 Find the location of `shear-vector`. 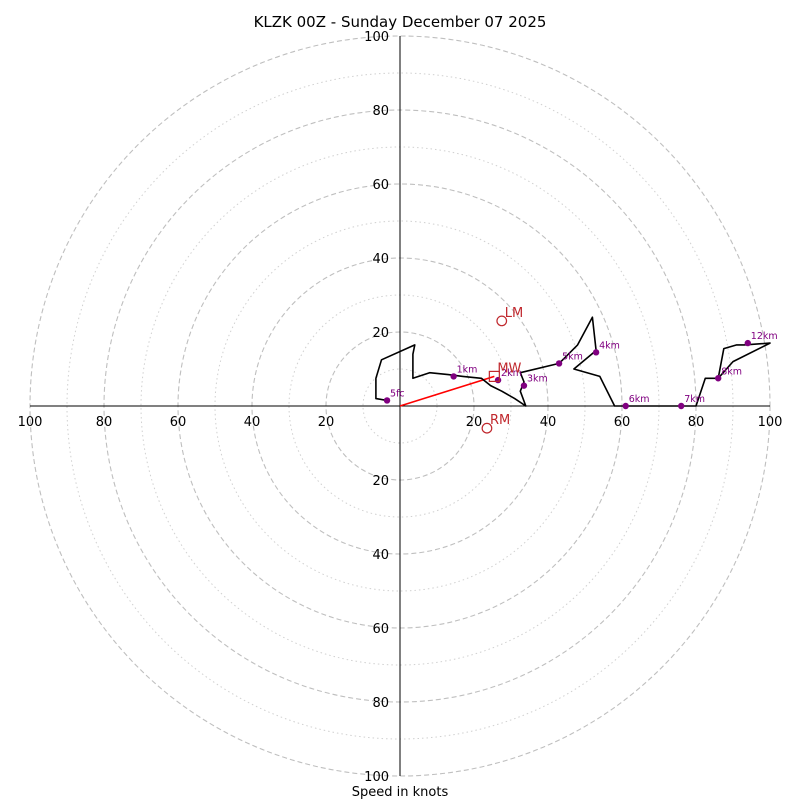

shear-vector is located at coordinates (447, 391).